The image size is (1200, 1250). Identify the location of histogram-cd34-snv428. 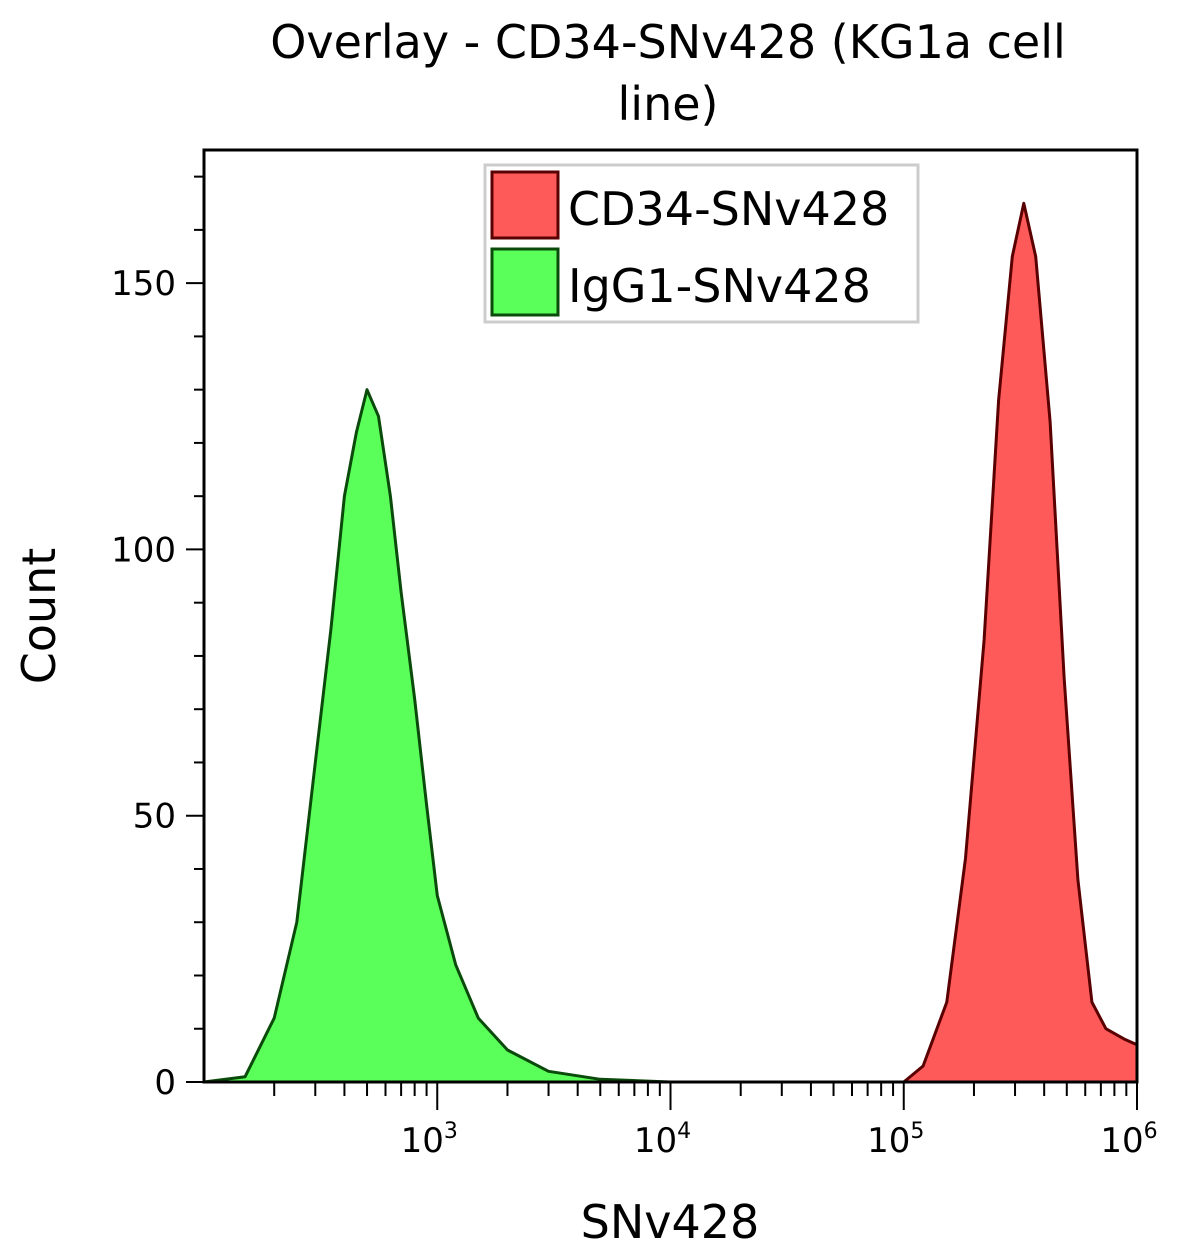
(1020, 642).